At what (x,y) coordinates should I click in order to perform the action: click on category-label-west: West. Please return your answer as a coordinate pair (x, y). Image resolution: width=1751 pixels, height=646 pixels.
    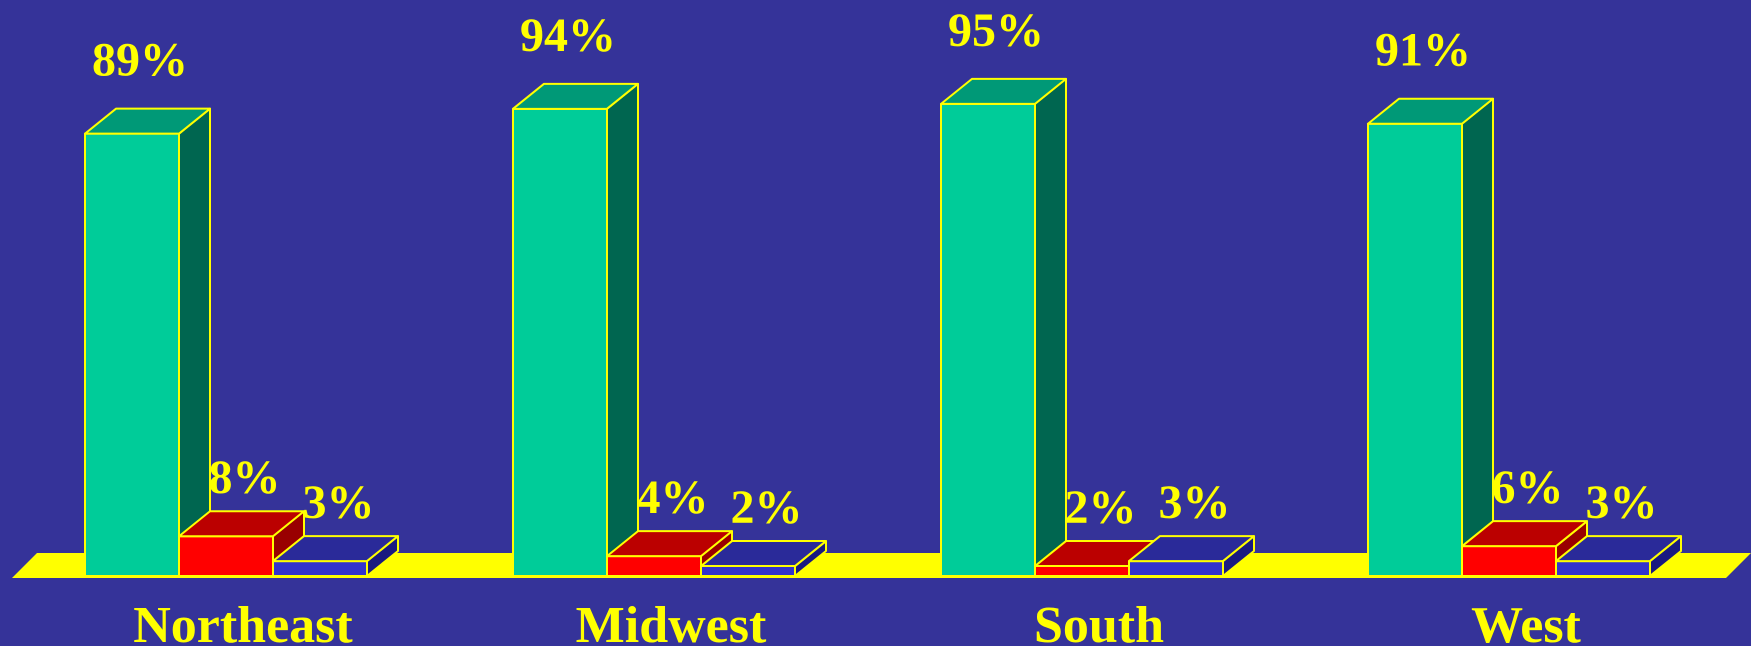
    Looking at the image, I should click on (1526, 621).